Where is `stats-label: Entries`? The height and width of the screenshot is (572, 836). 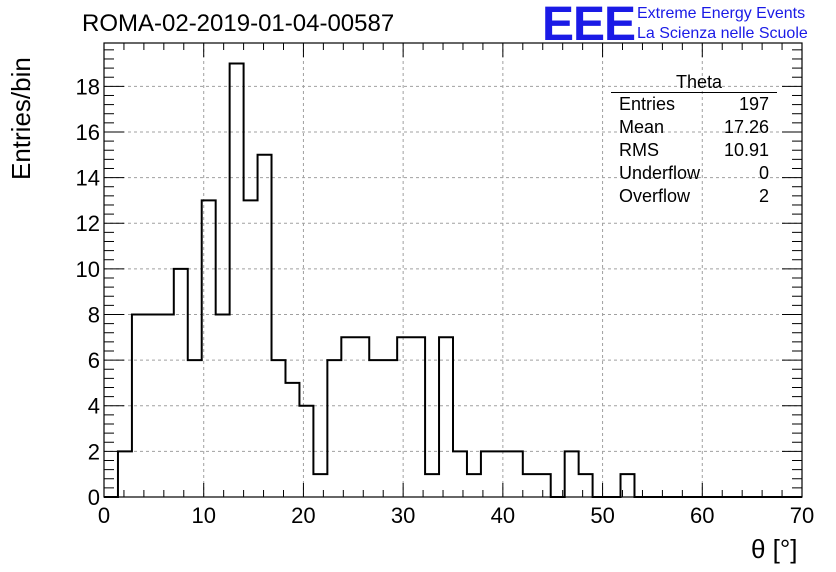
stats-label: Entries is located at coordinates (647, 104).